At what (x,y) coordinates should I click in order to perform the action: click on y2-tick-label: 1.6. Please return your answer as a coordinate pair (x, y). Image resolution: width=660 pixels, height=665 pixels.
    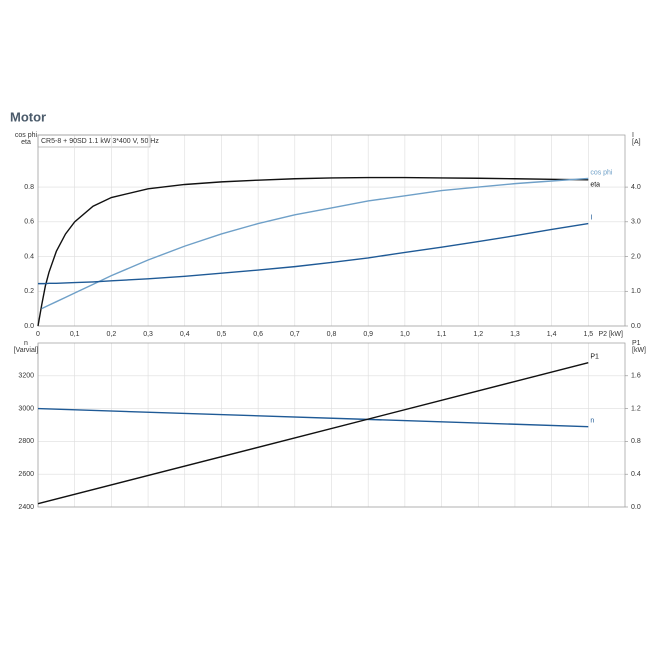
    Looking at the image, I should click on (636, 376).